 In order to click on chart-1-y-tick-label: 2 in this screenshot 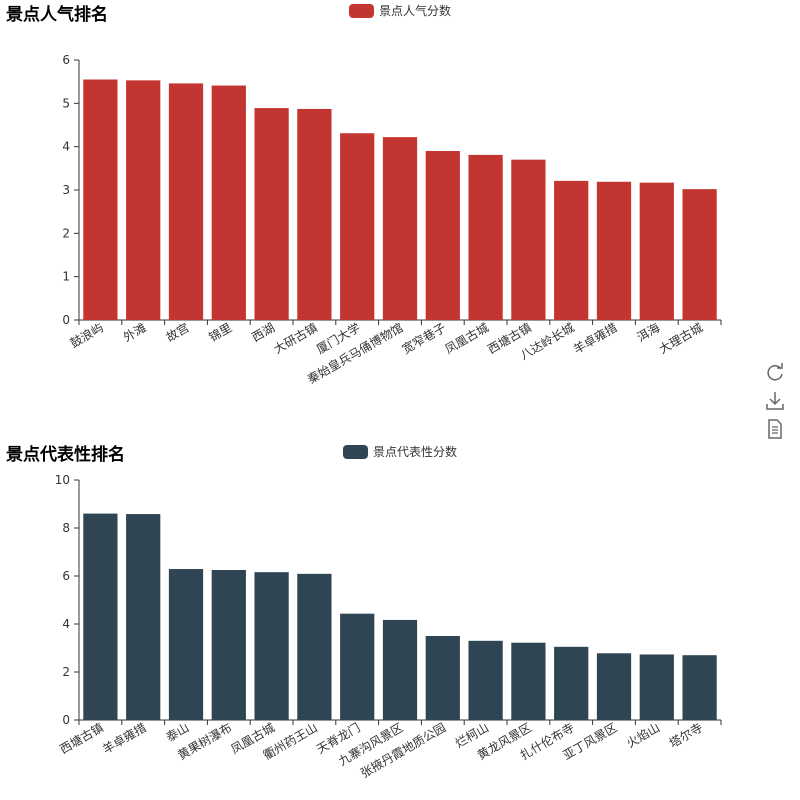, I will do `click(66, 233)`.